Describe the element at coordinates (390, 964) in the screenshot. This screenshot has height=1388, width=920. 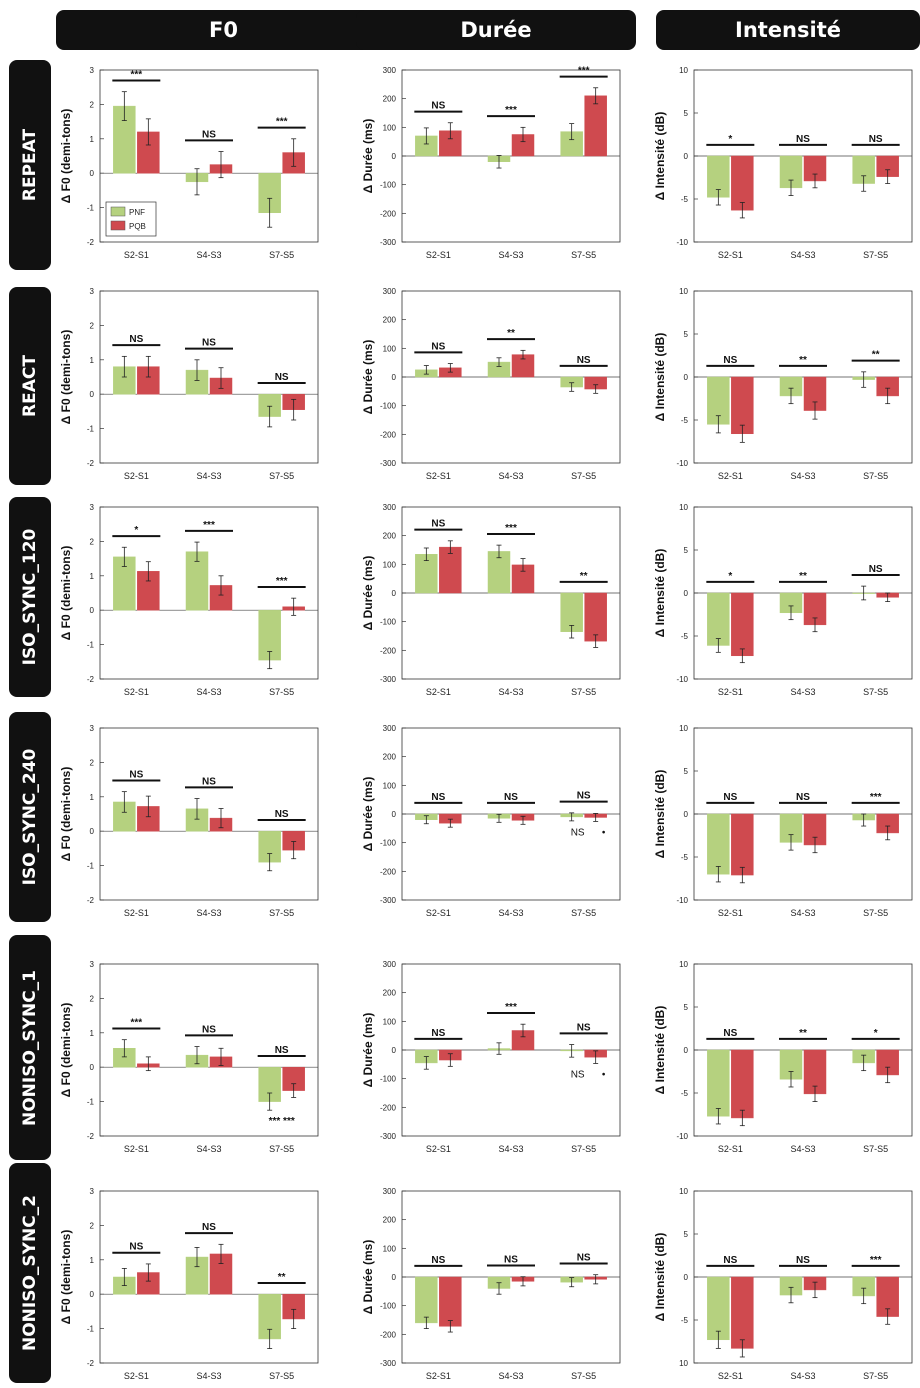
I see `y-tick-label: 300` at that location.